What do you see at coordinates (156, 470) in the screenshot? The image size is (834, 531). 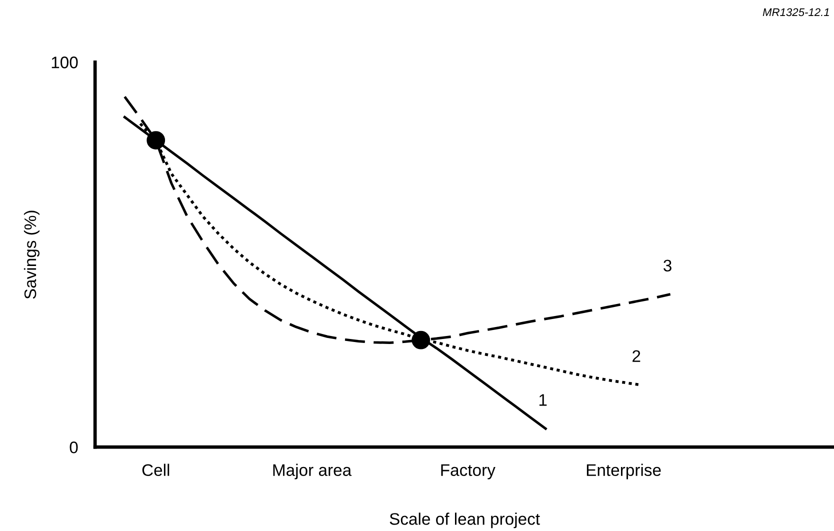 I see `x-tick-label: Cell` at bounding box center [156, 470].